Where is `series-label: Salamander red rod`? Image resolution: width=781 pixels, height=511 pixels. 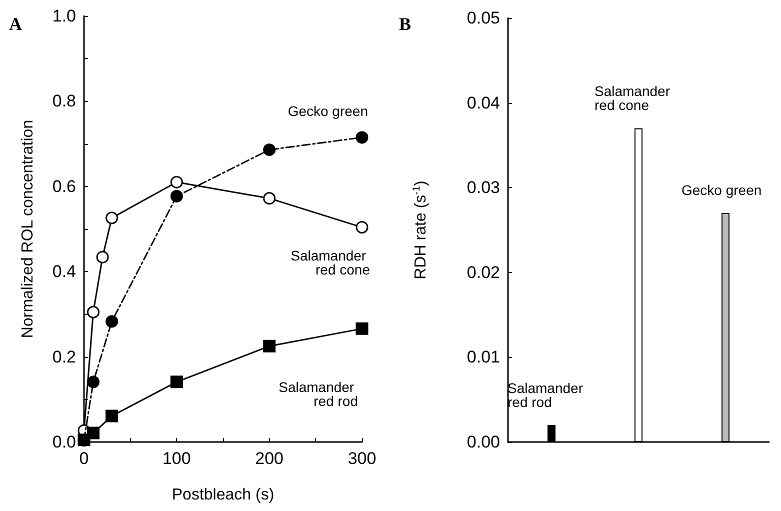
series-label: Salamander red rod is located at coordinates (318, 393).